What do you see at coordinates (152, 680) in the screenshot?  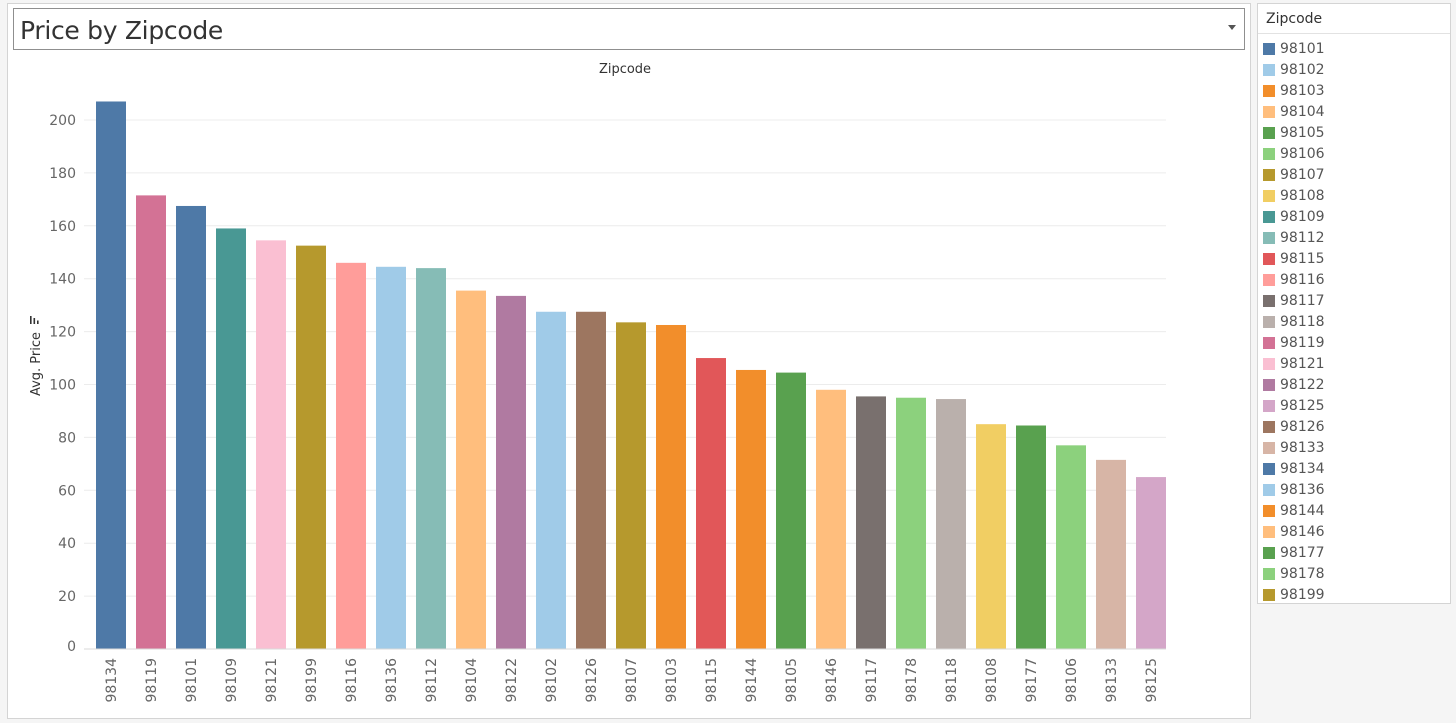 I see `x-tick-label: 98119` at bounding box center [152, 680].